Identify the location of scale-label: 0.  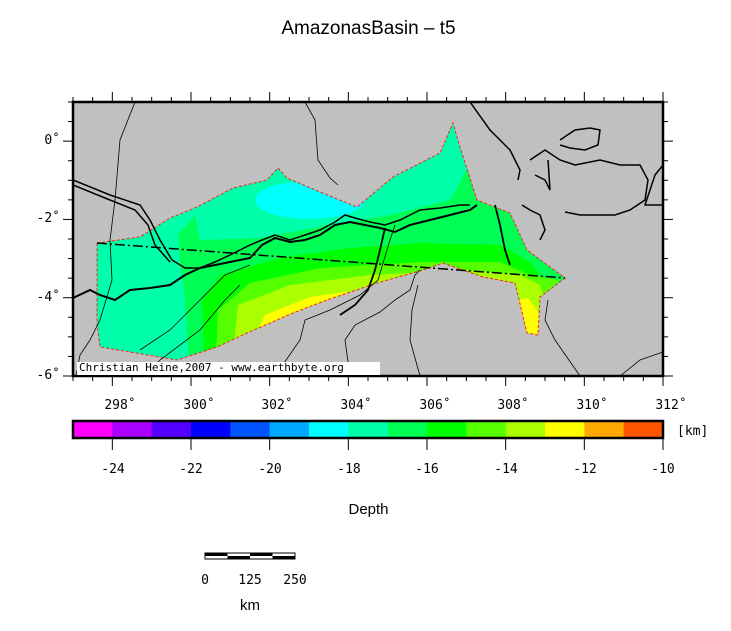
(205, 580).